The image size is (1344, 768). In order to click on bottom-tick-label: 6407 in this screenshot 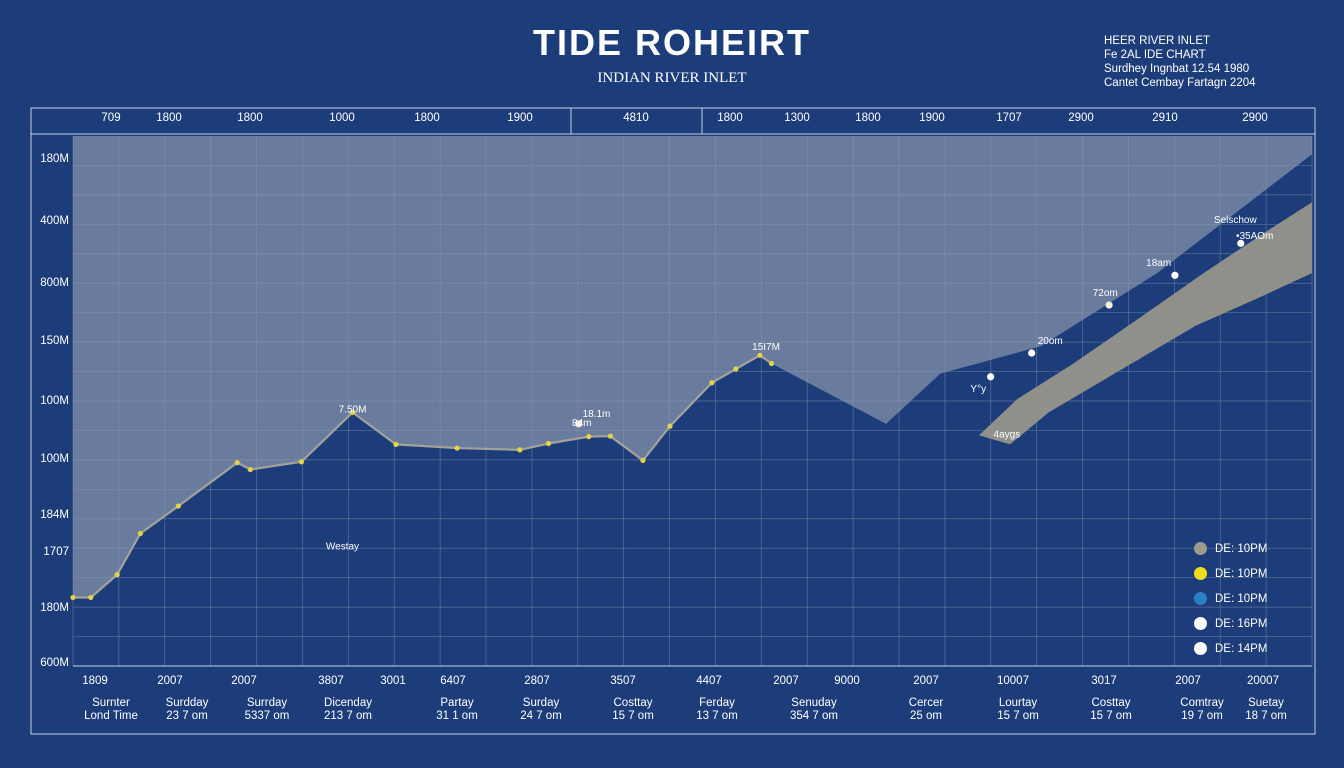, I will do `click(453, 681)`.